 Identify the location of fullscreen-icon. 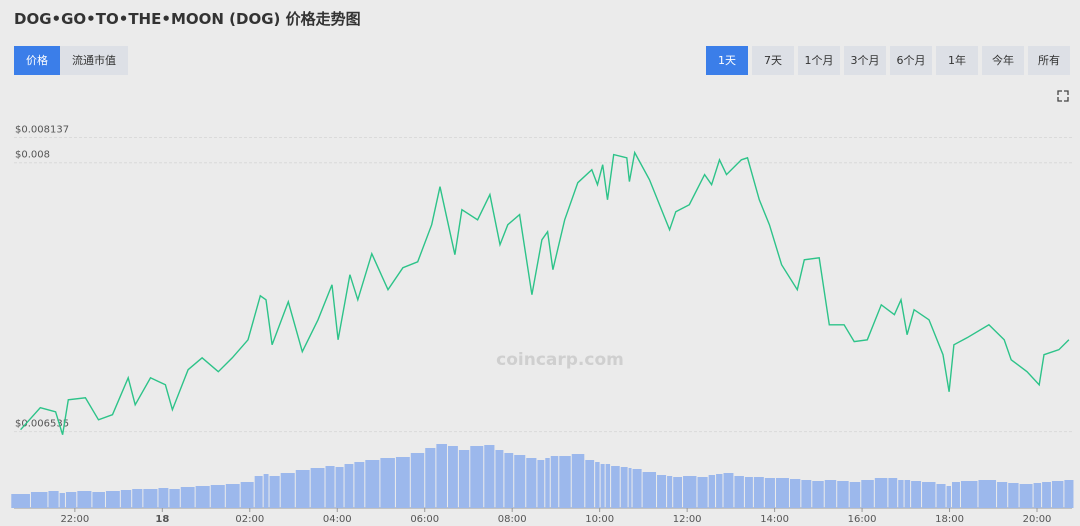
(1063, 96).